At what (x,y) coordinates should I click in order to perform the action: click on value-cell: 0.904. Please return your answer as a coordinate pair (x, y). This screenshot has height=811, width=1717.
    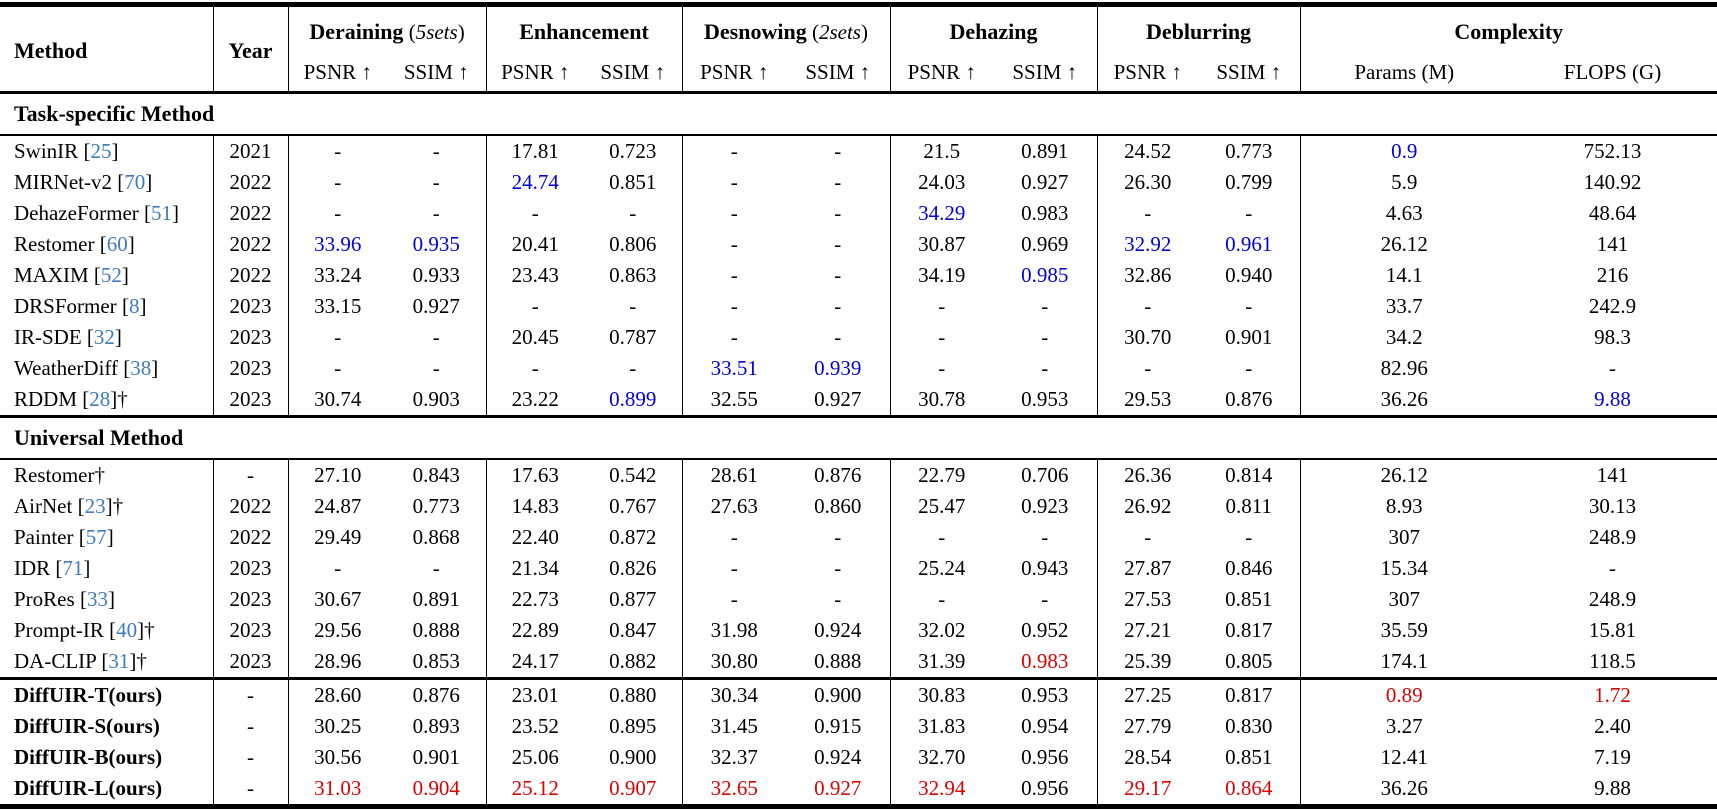
    Looking at the image, I should click on (436, 788).